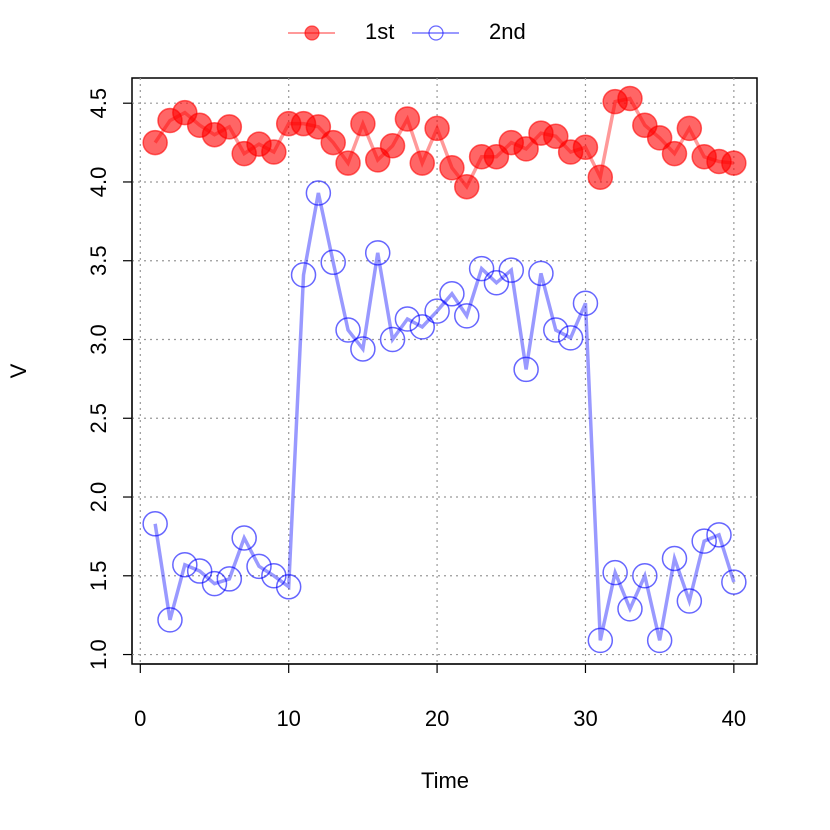  I want to click on y-tick-label: 3.0, so click(98, 339).